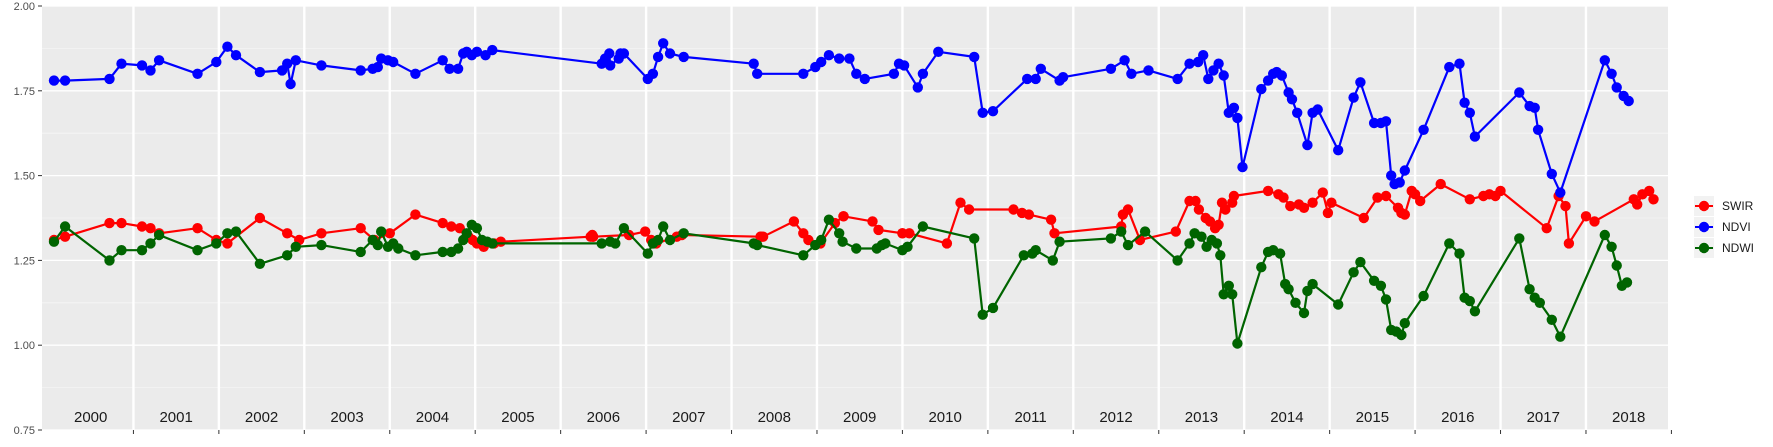 The width and height of the screenshot is (1773, 447). What do you see at coordinates (90, 417) in the screenshot?
I see `year-label: 2000` at bounding box center [90, 417].